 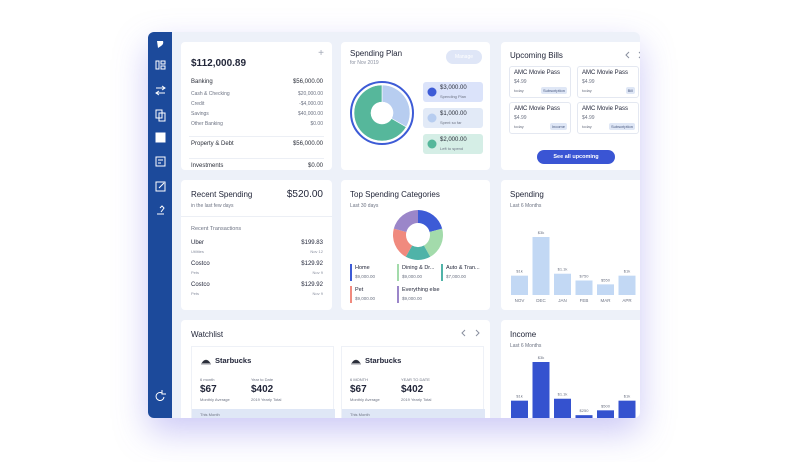 What do you see at coordinates (536, 55) in the screenshot?
I see `card-title: Upcoming Bills` at bounding box center [536, 55].